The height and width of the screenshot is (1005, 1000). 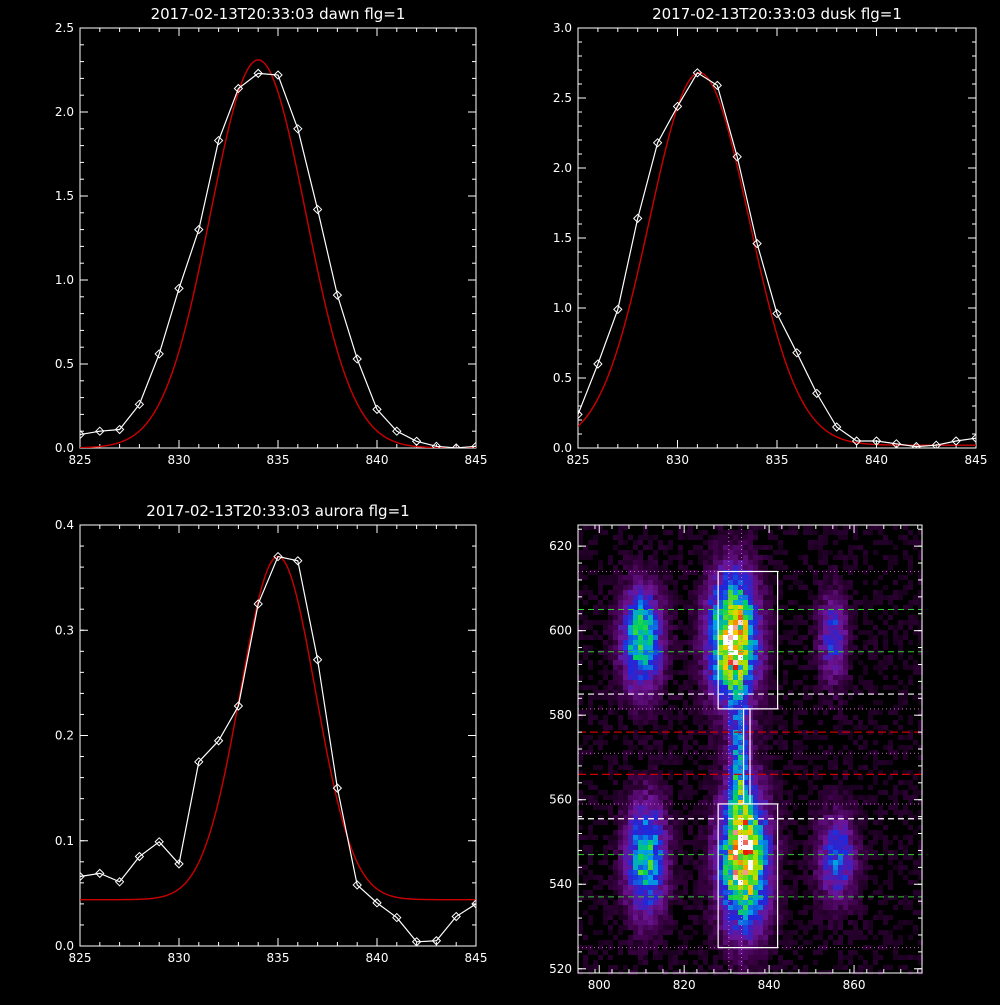 What do you see at coordinates (357, 885) in the screenshot?
I see `data-point` at bounding box center [357, 885].